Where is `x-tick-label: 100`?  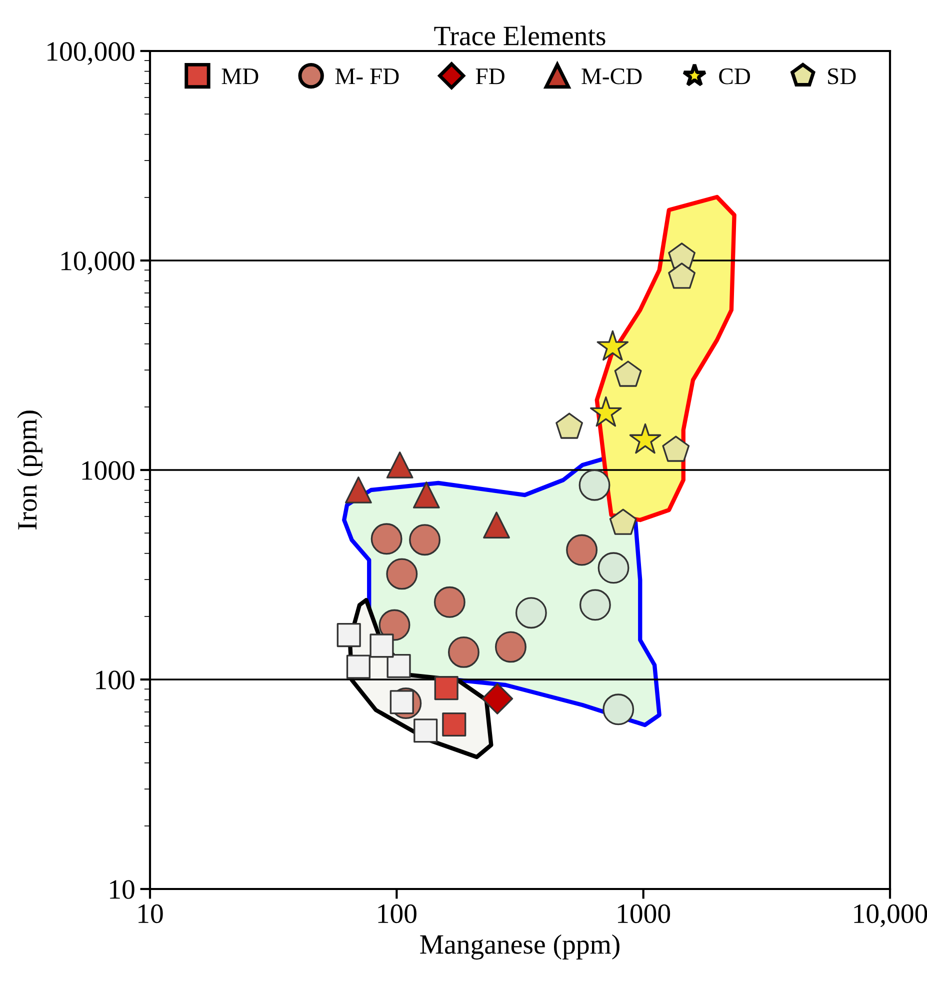 x-tick-label: 100 is located at coordinates (397, 914).